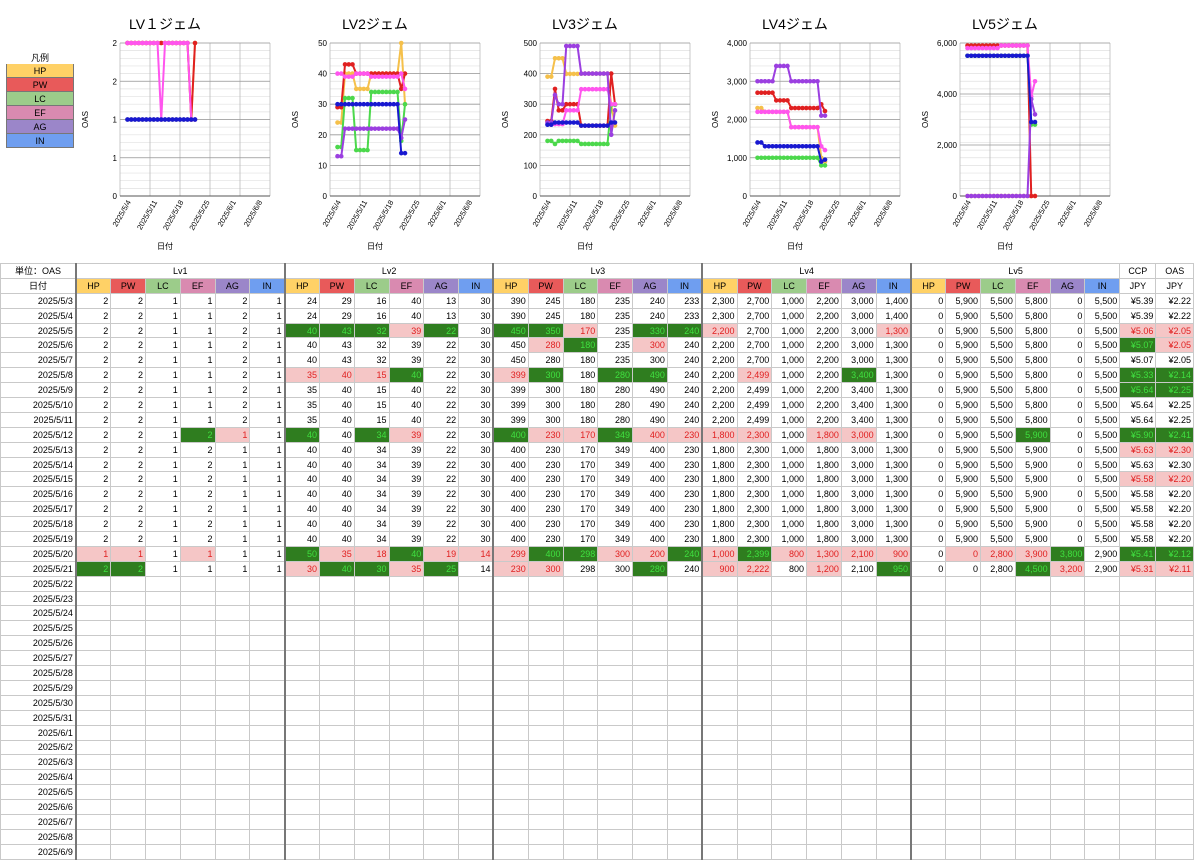 The width and height of the screenshot is (1200, 860). What do you see at coordinates (371, 345) in the screenshot?
I see `value-cell: 32` at bounding box center [371, 345].